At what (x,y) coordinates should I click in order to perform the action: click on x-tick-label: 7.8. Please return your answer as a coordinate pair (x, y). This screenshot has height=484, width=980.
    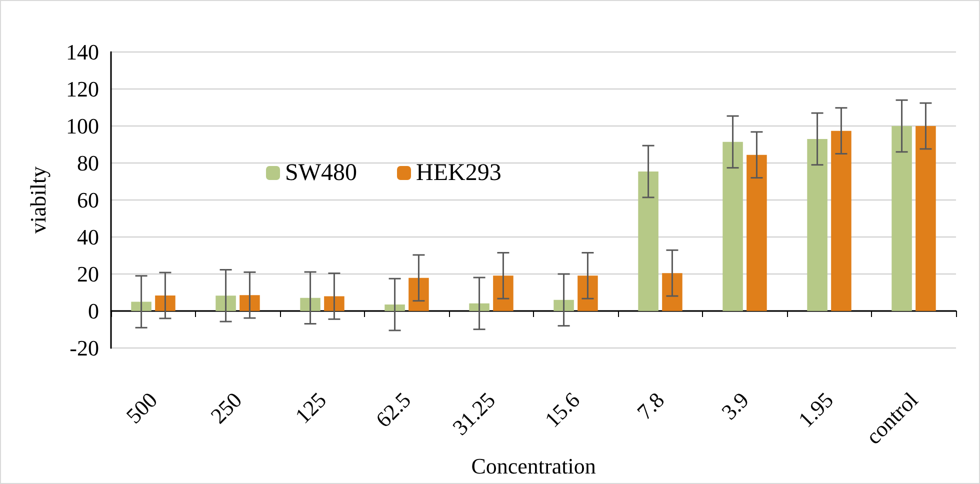
    Looking at the image, I should click on (651, 405).